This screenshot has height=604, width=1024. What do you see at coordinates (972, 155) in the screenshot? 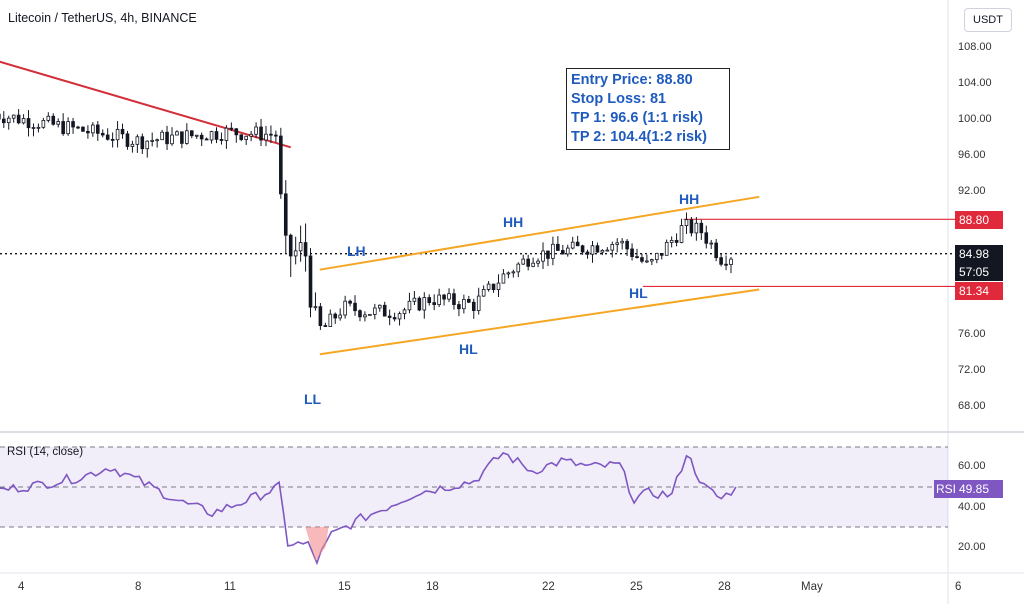
I see `price-tick-label: 96.00` at bounding box center [972, 155].